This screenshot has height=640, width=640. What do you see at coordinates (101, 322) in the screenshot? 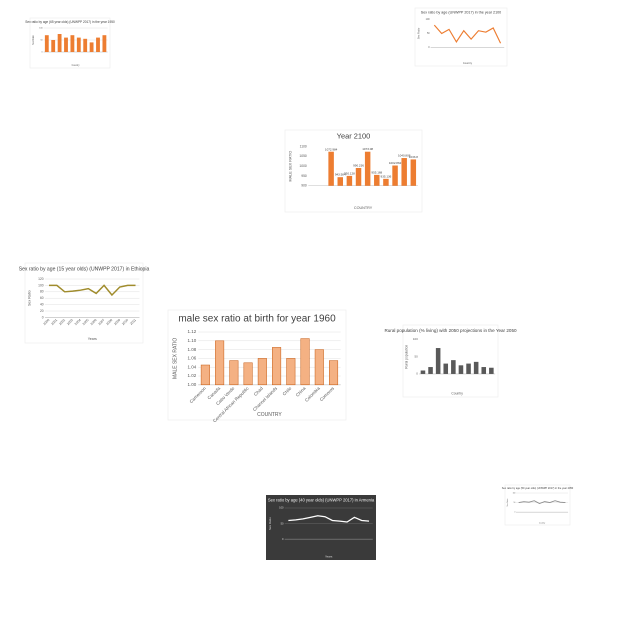
I see `x-tick-label: 2007` at bounding box center [101, 322].